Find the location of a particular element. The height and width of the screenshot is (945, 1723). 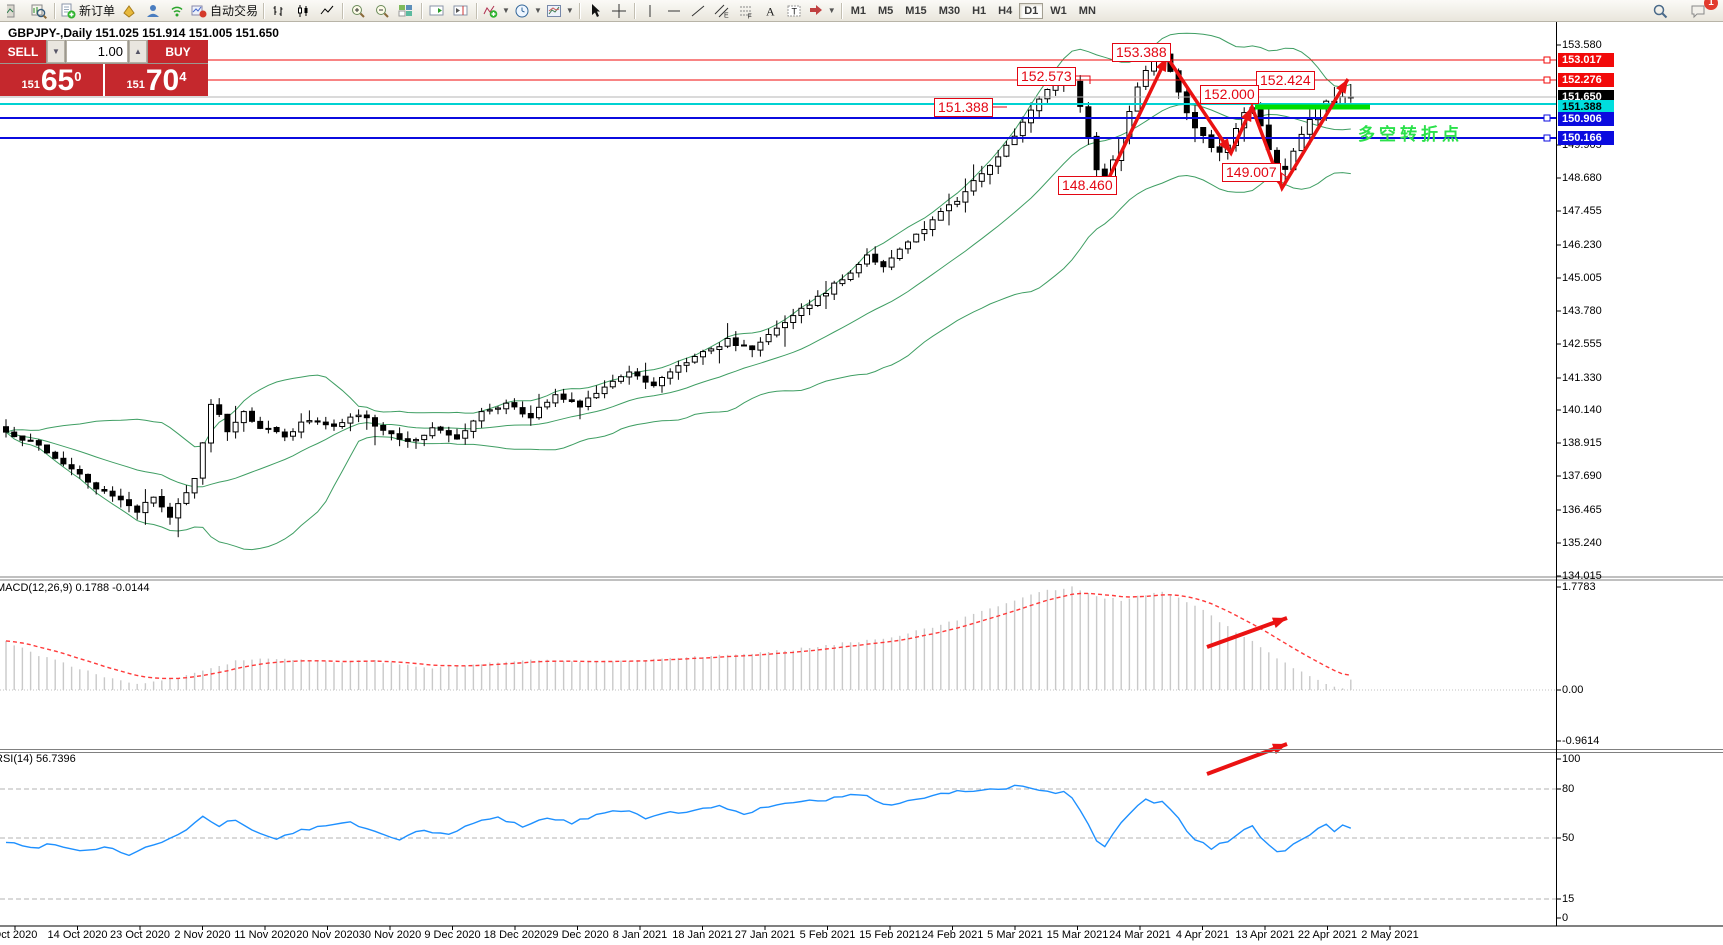

indicators-list-button: ▼ is located at coordinates (496, 11).